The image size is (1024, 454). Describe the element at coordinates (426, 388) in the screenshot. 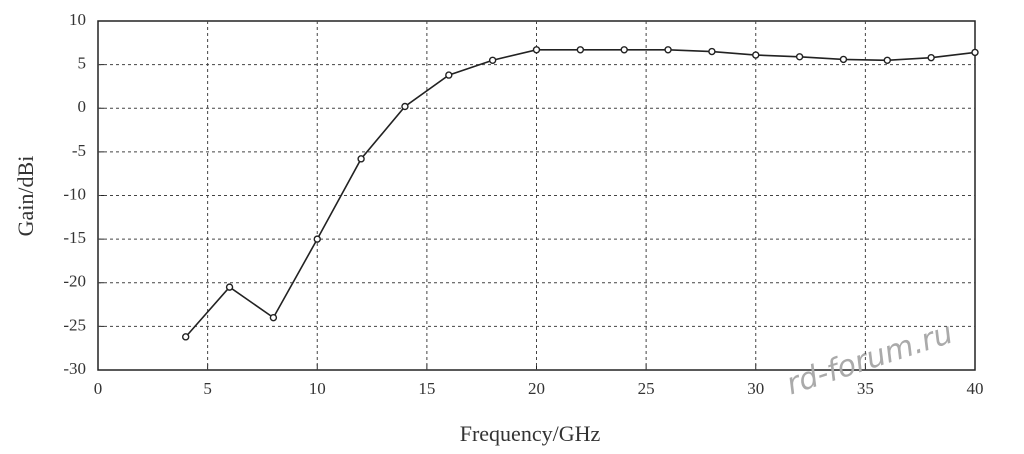

I see `x-tick-label: 15` at that location.